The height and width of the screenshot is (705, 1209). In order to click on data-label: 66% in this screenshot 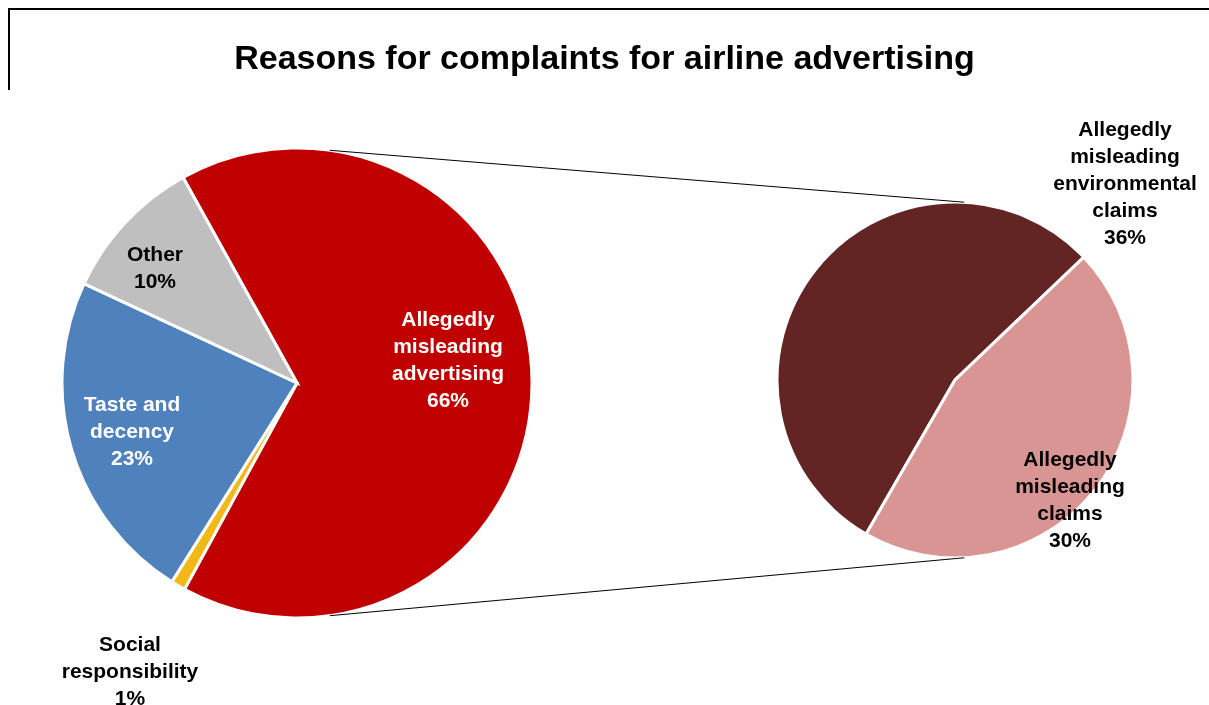, I will do `click(448, 399)`.